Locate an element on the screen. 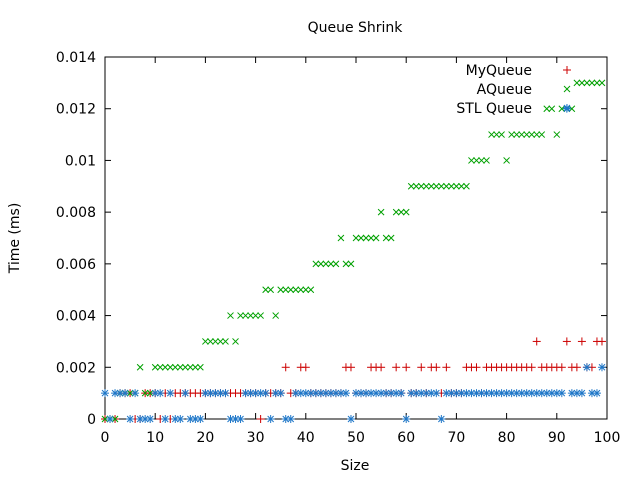  legend-marker-myqueue is located at coordinates (567, 70).